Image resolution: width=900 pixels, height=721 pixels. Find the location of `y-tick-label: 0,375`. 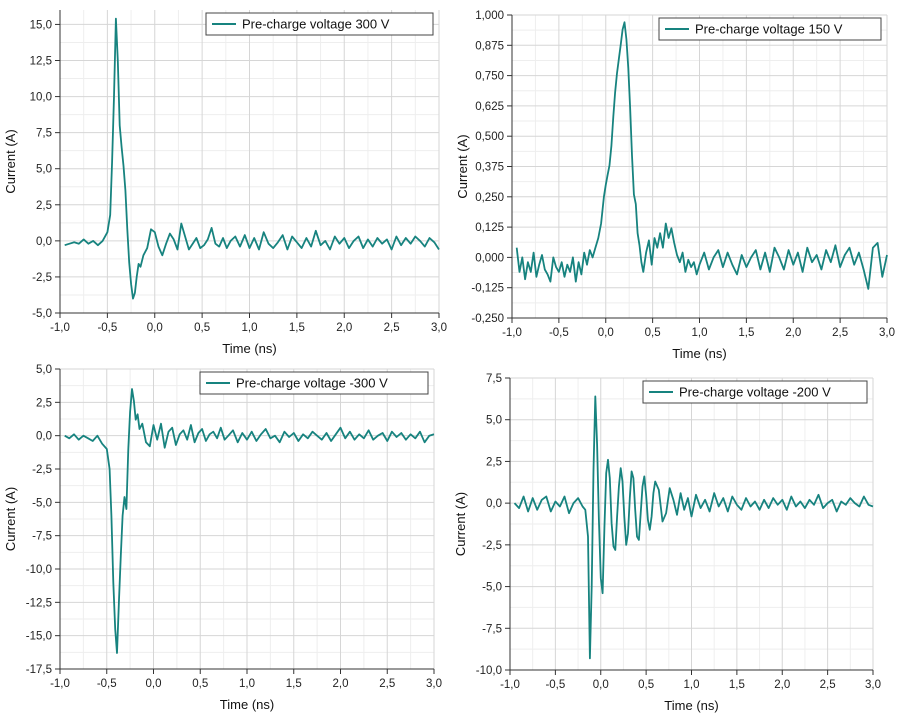

y-tick-label: 0,375 is located at coordinates (489, 168).